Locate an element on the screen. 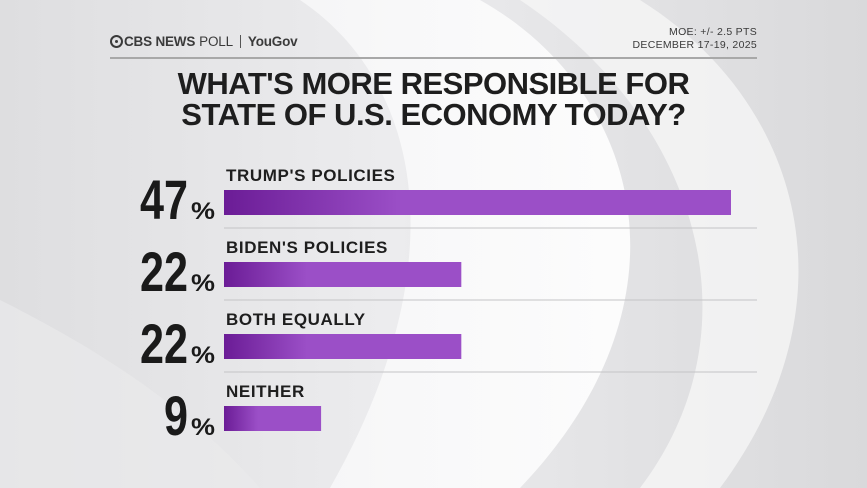  chart-row: BIDEN'S POLICIES 22% is located at coordinates (448, 270).